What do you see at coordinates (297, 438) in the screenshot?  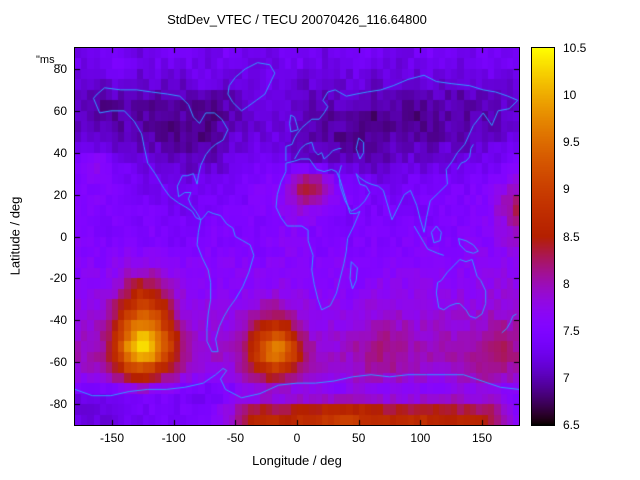 I see `x-tick-label: 0` at bounding box center [297, 438].